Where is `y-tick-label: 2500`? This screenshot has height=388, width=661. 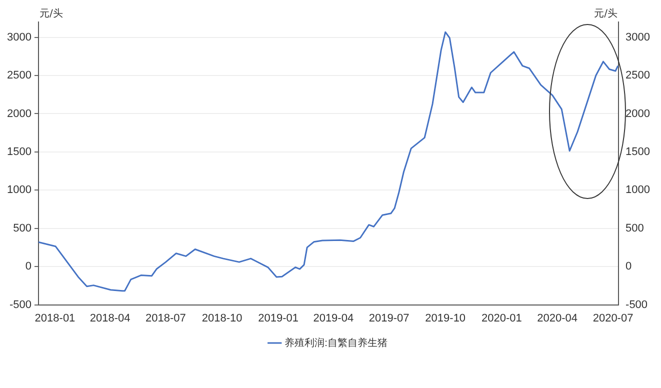
y-tick-label: 2500 is located at coordinates (19, 76).